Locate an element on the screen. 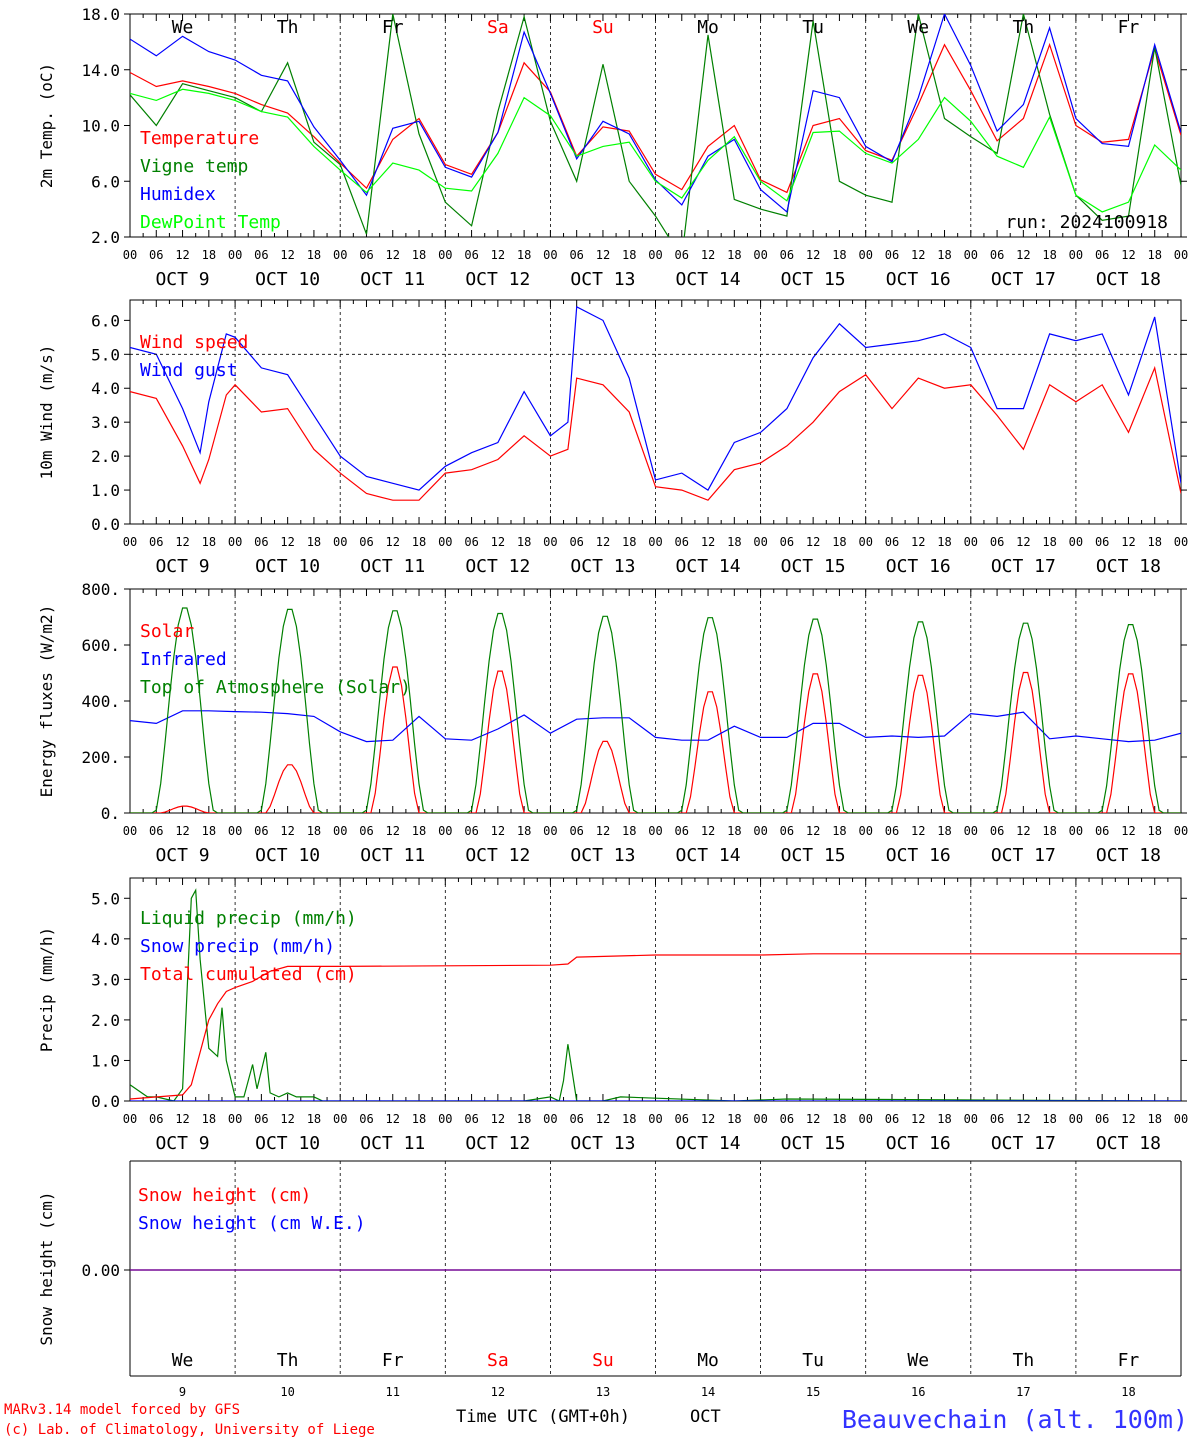 The width and height of the screenshot is (1194, 1440). weekday-label: We is located at coordinates (183, 27).